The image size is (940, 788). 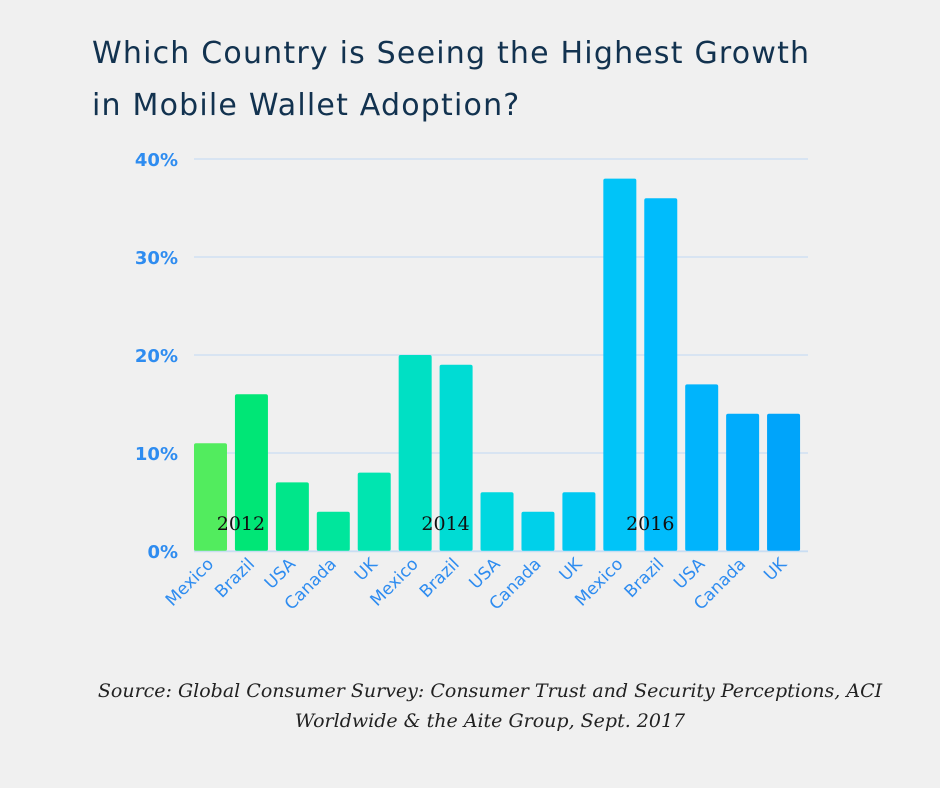 What do you see at coordinates (156, 258) in the screenshot?
I see `y-tick-label: 30%` at bounding box center [156, 258].